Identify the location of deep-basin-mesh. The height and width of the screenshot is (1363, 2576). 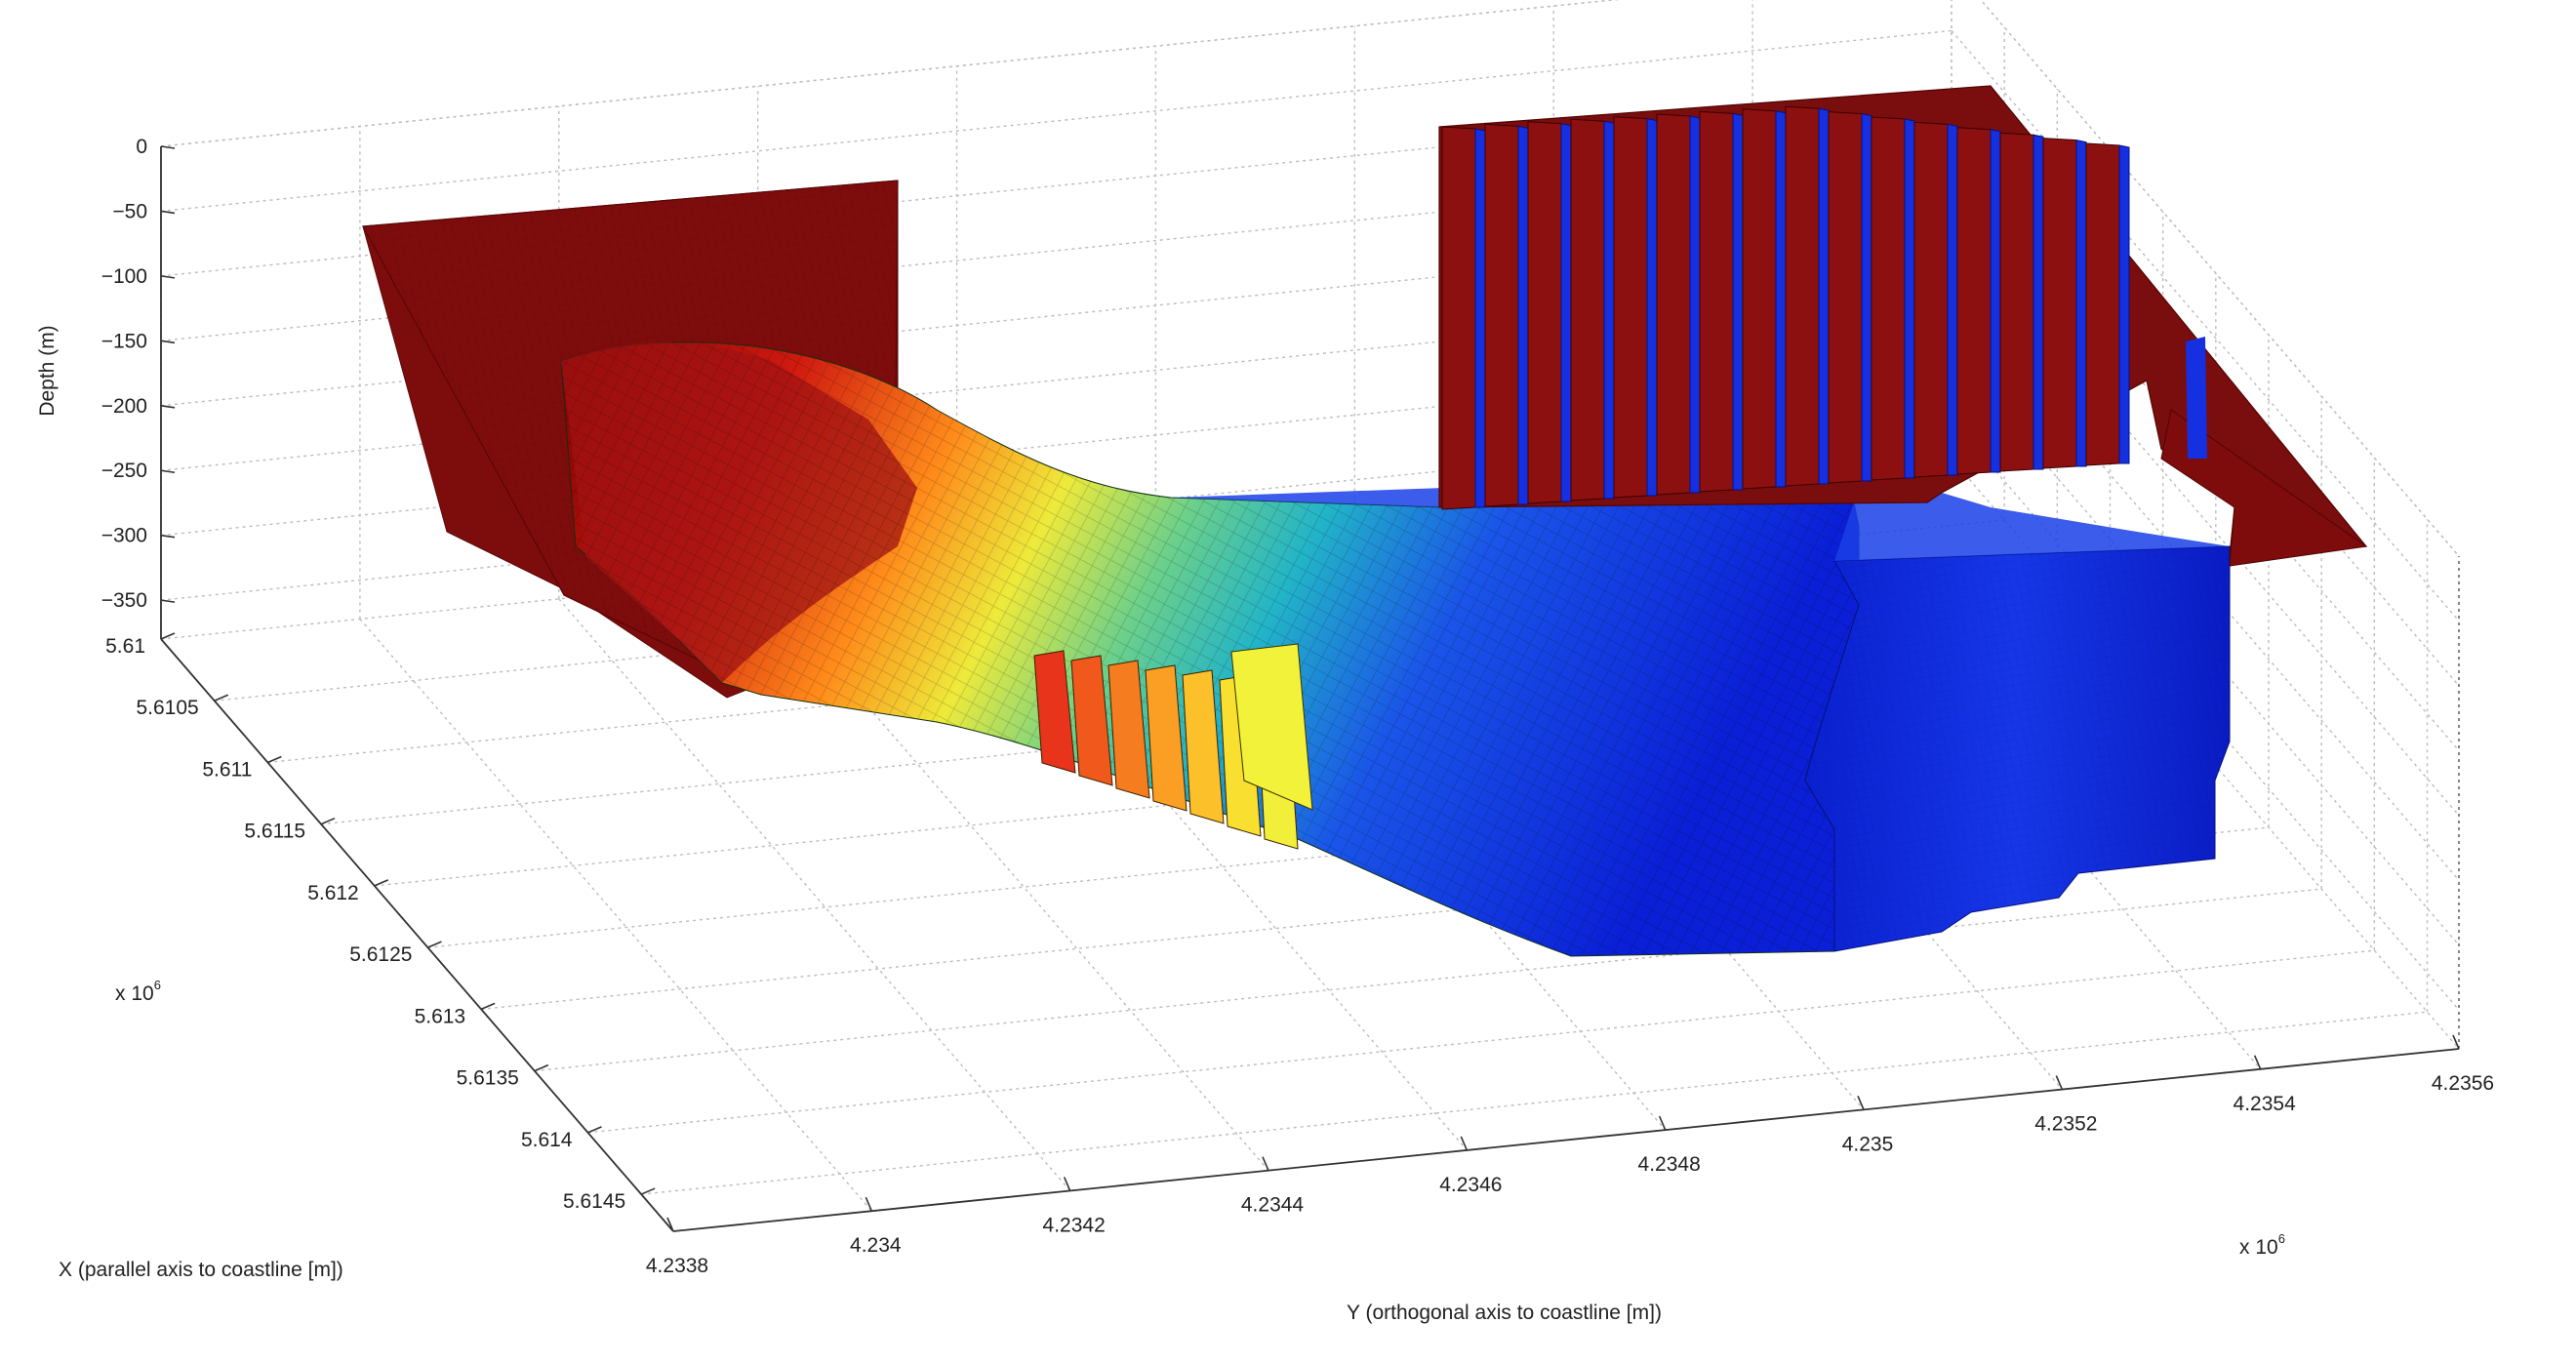
(2017, 748).